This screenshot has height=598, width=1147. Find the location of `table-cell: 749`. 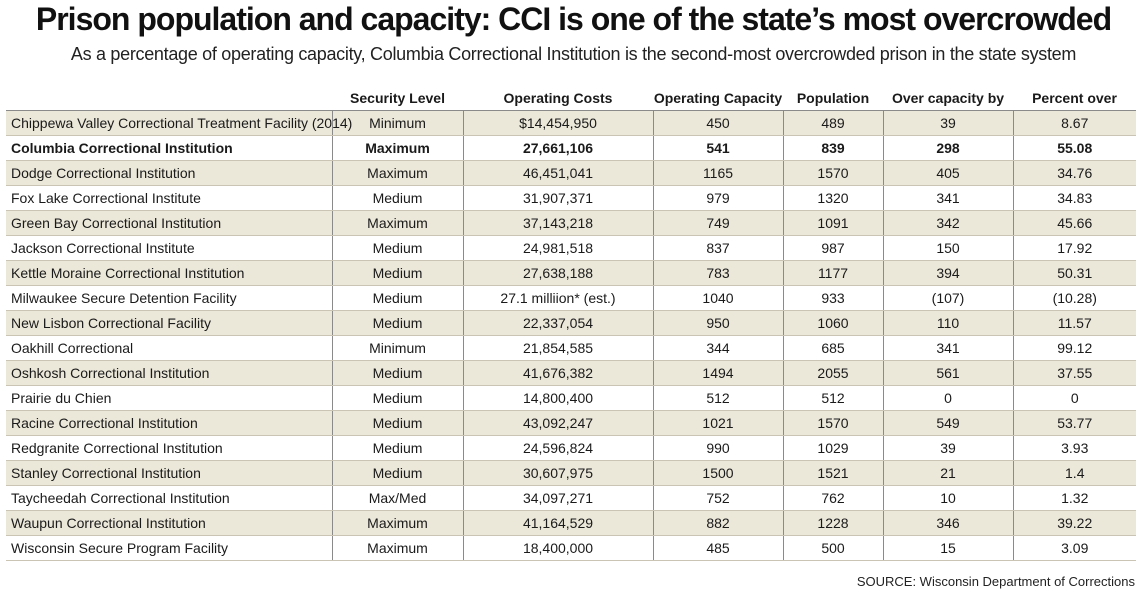

table-cell: 749 is located at coordinates (717, 223).